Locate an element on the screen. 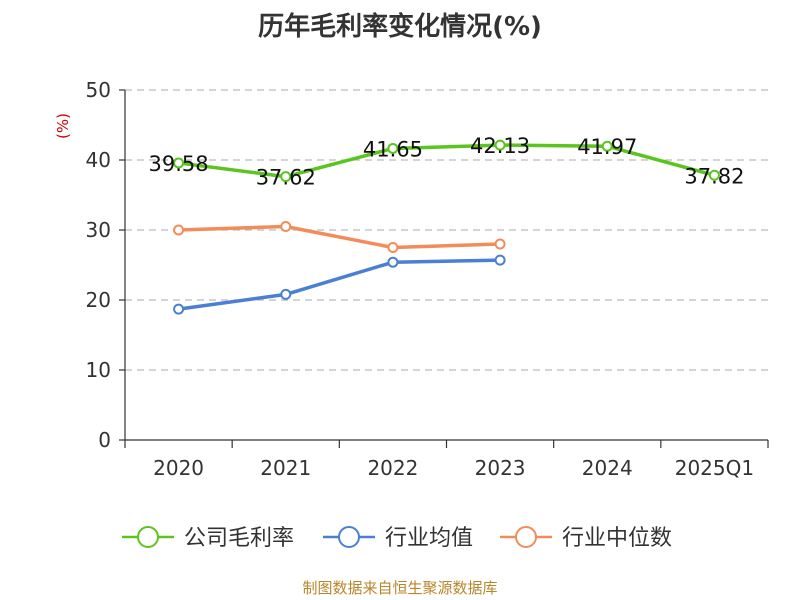 The image size is (800, 600). data-label: 41.65 is located at coordinates (393, 149).